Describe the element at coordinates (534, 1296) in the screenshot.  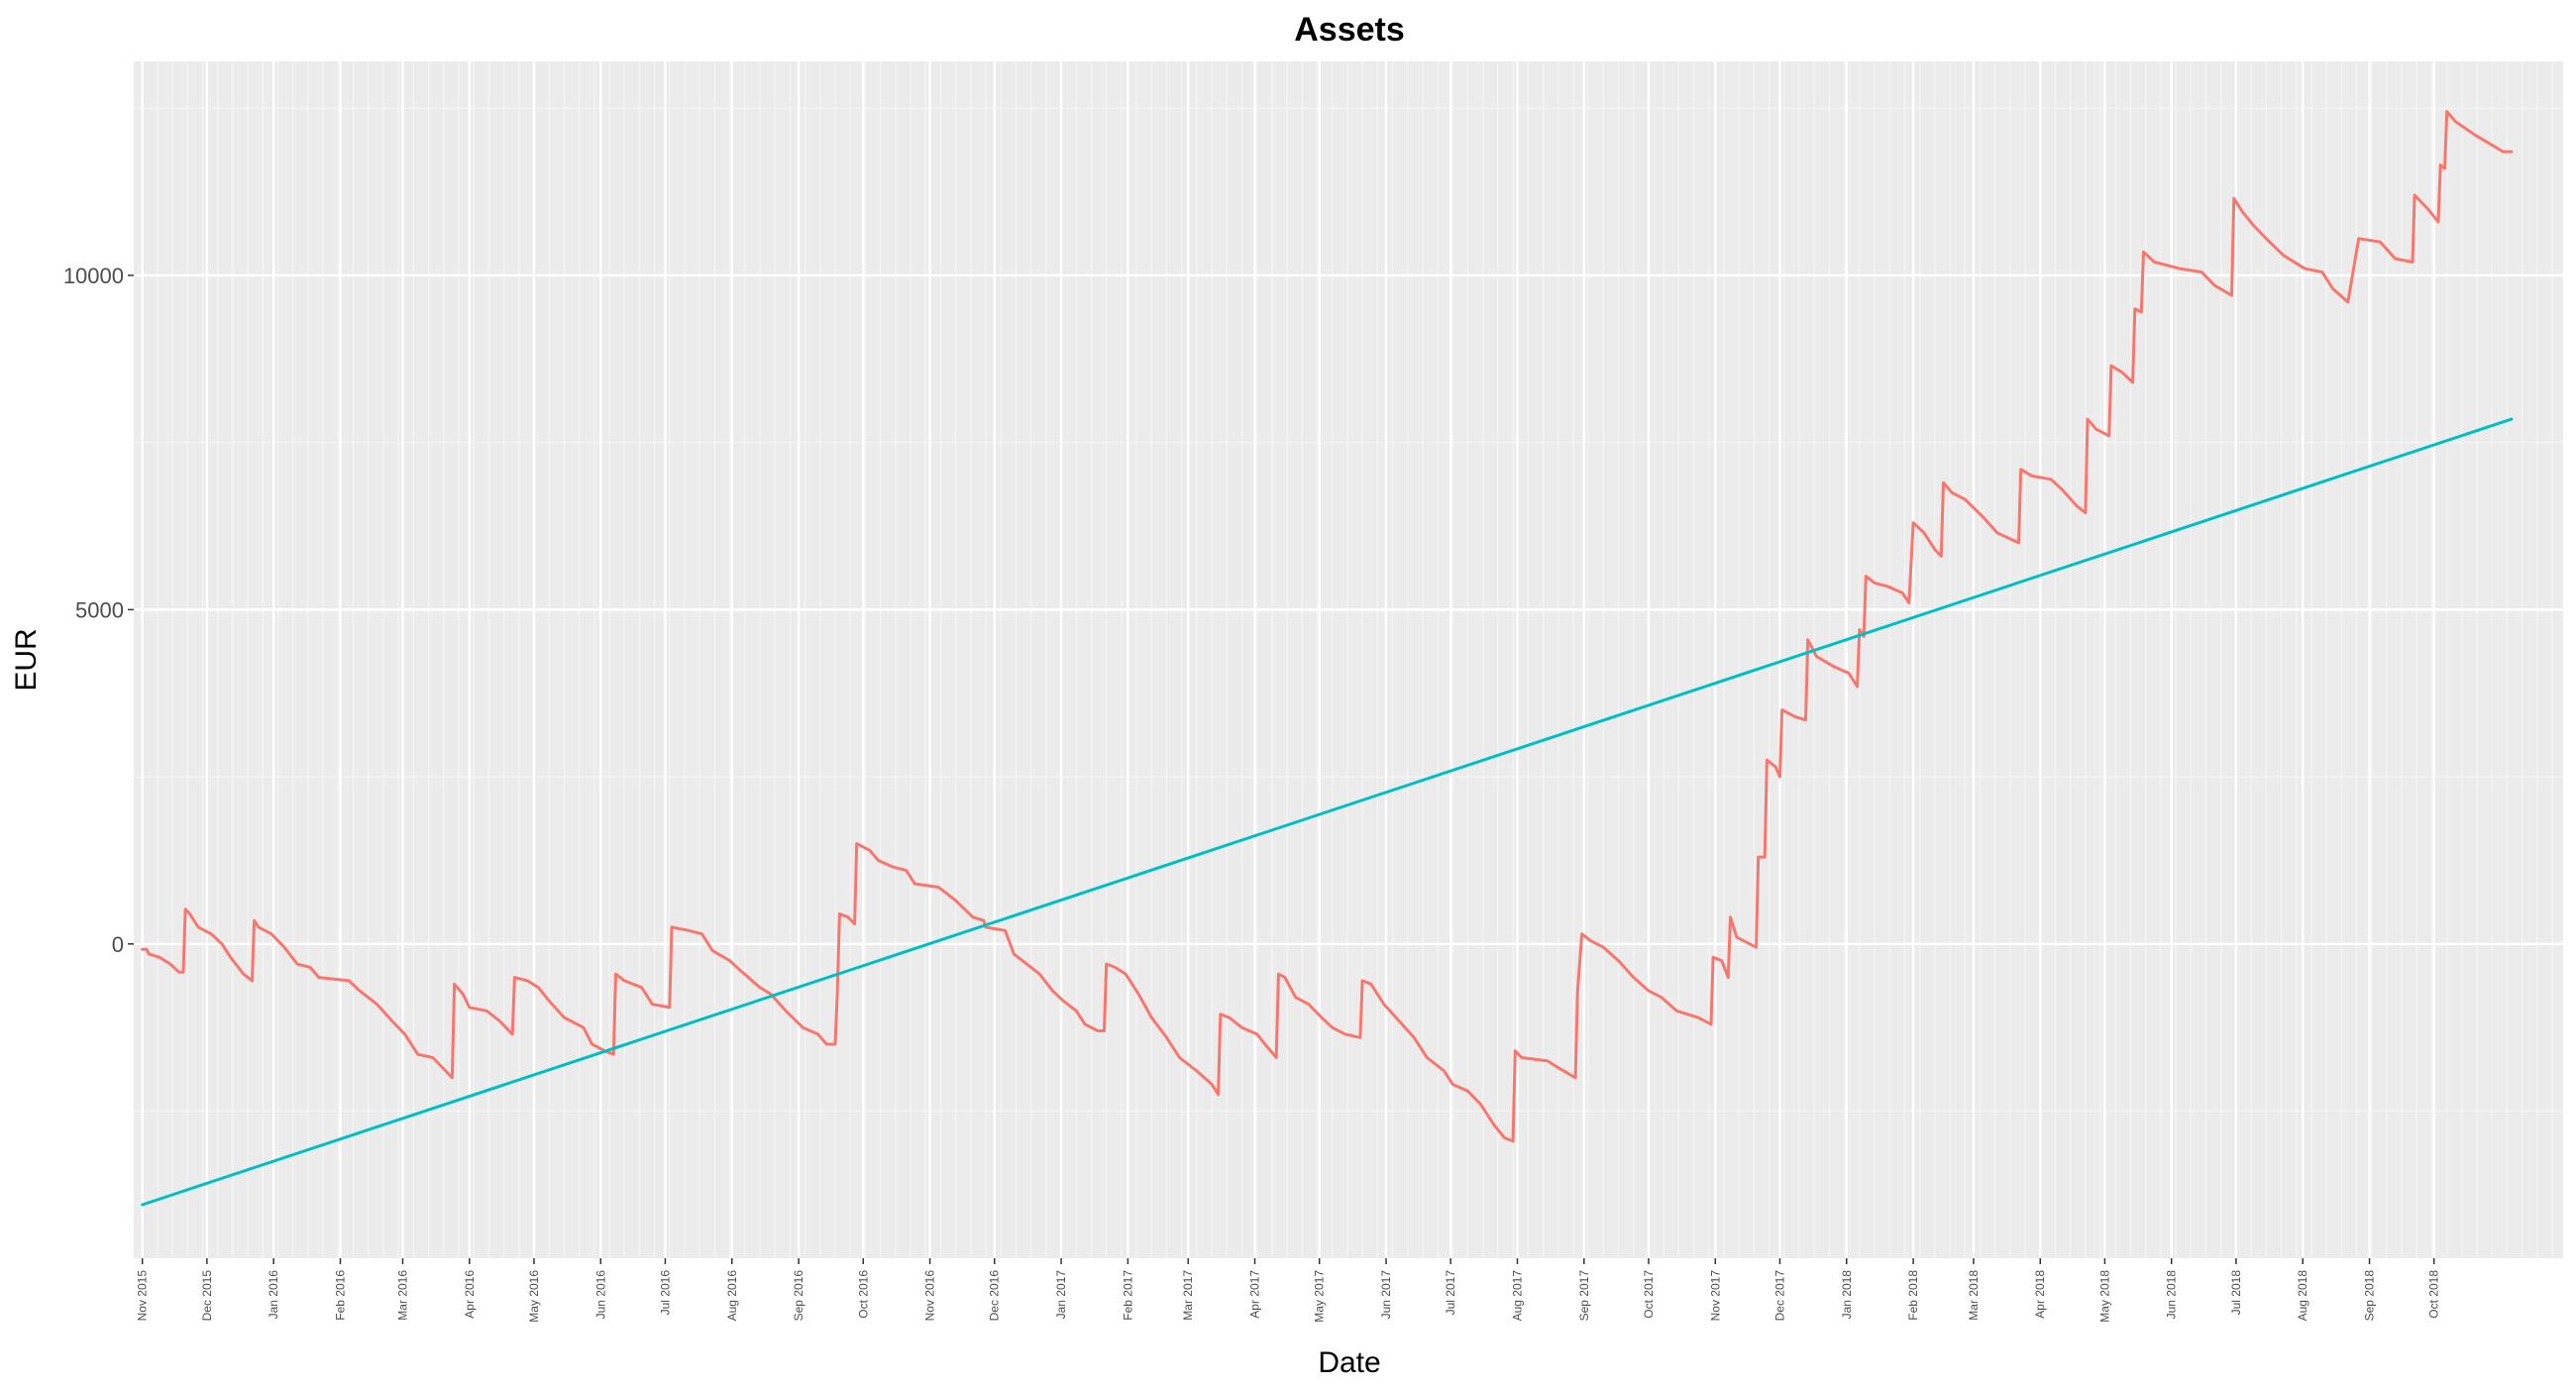
I see `x-tick-label: May 2016` at that location.